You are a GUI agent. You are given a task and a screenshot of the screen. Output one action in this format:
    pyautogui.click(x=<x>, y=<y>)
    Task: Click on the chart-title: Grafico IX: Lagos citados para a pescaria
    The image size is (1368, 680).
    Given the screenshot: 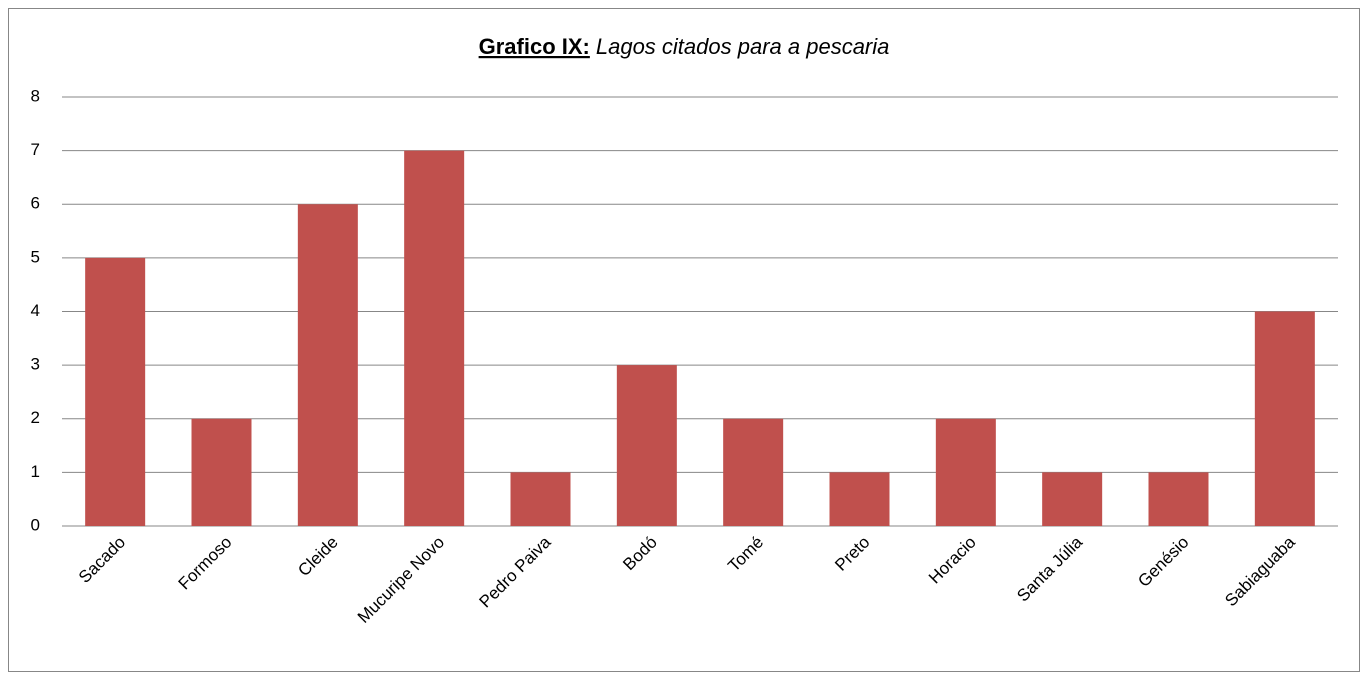 What is the action you would take?
    pyautogui.click(x=684, y=46)
    